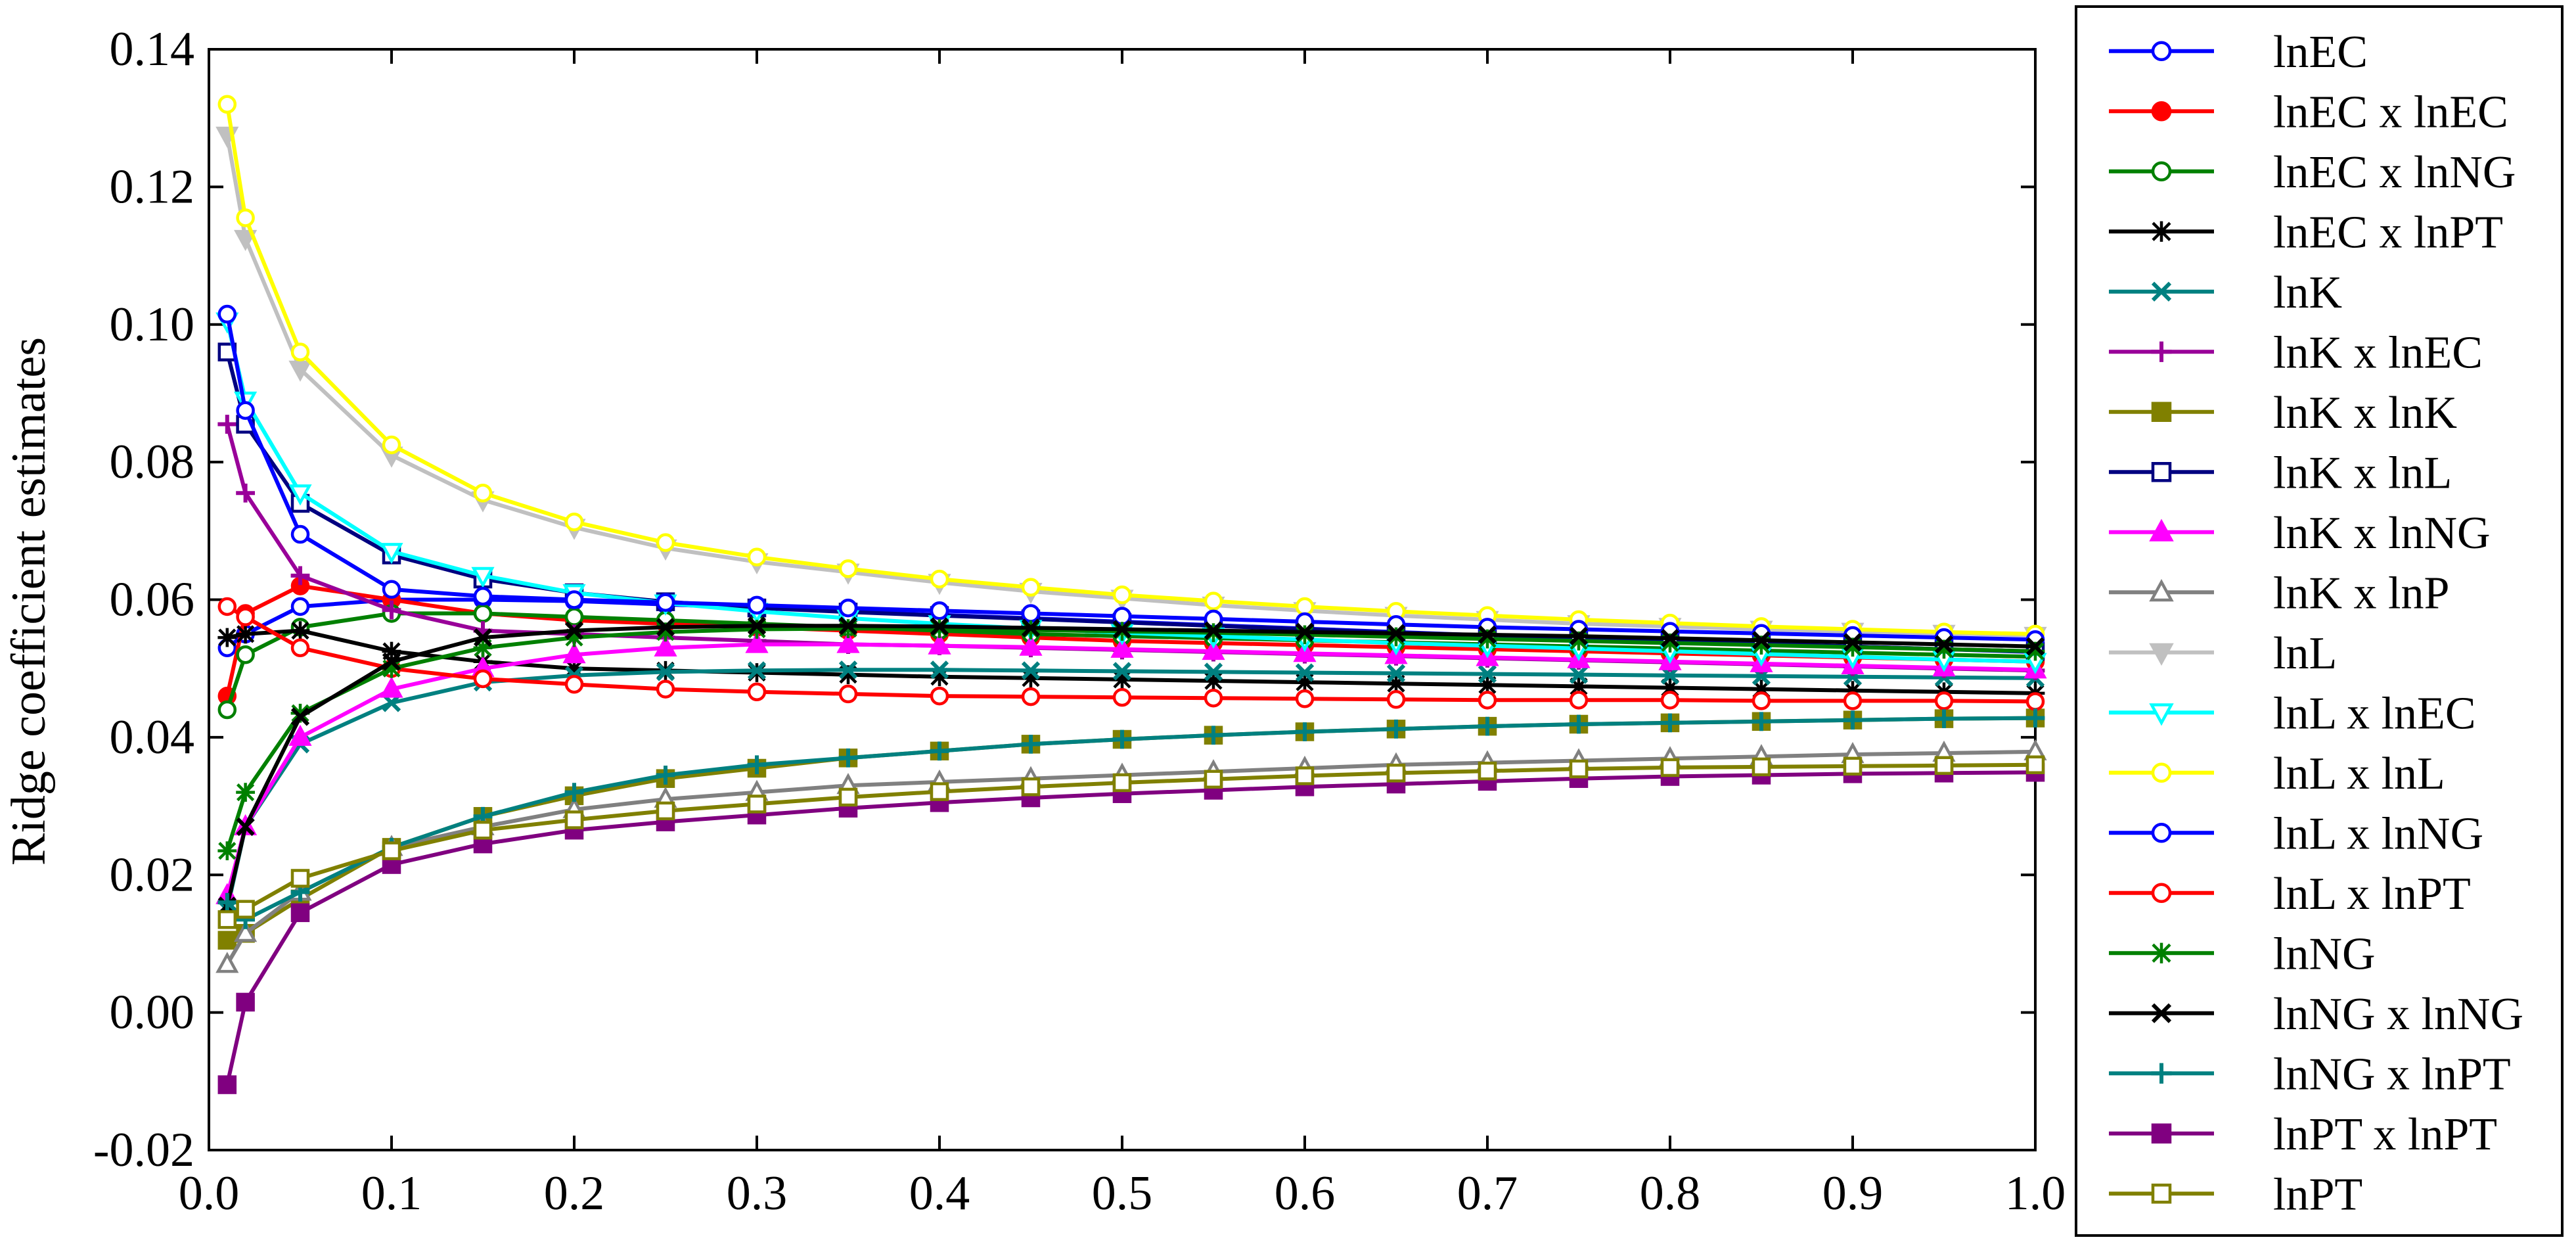  What do you see at coordinates (227, 1084) in the screenshot?
I see `data-point-lnpt-x-lnpt` at bounding box center [227, 1084].